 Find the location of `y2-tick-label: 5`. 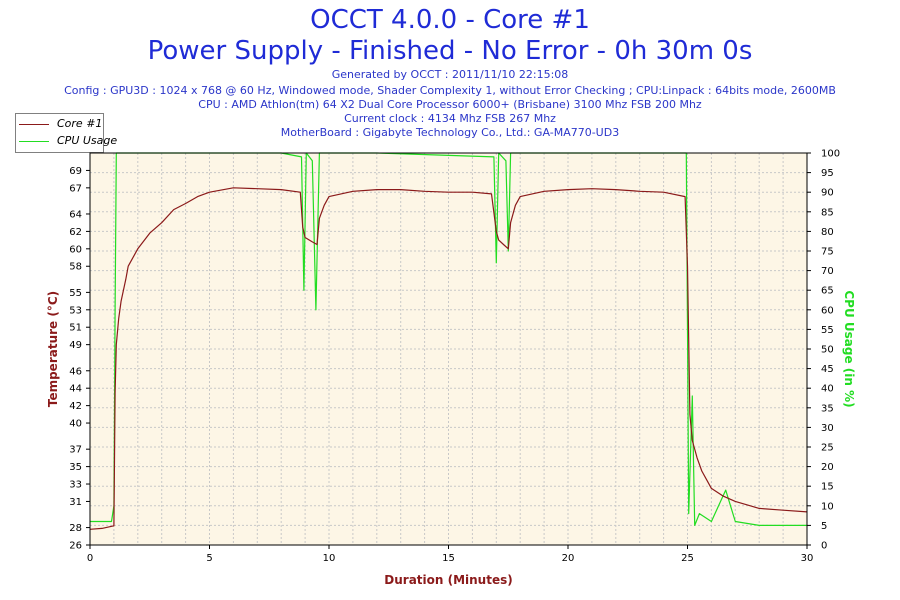

y2-tick-label: 5 is located at coordinates (824, 526).